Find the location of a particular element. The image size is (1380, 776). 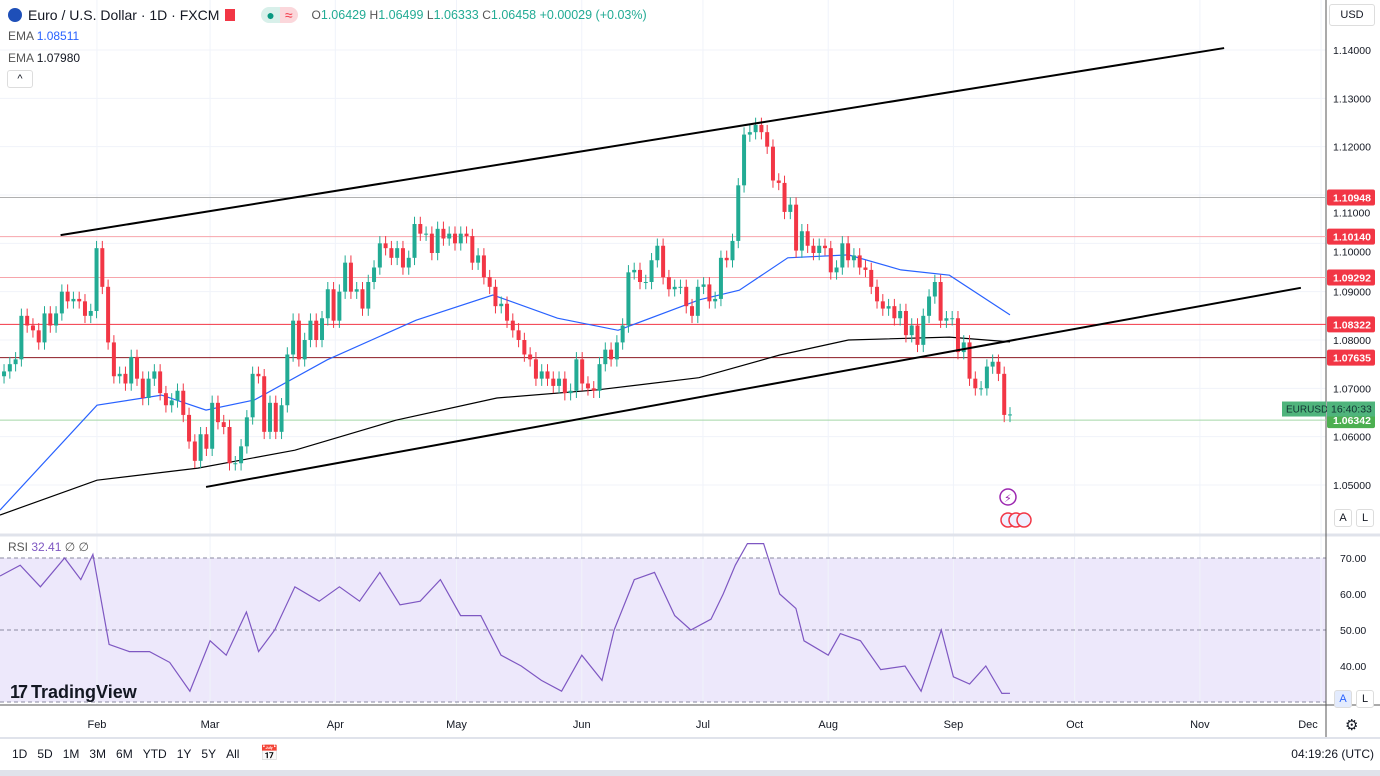

chevron-up-icon: ^ is located at coordinates (20, 79).